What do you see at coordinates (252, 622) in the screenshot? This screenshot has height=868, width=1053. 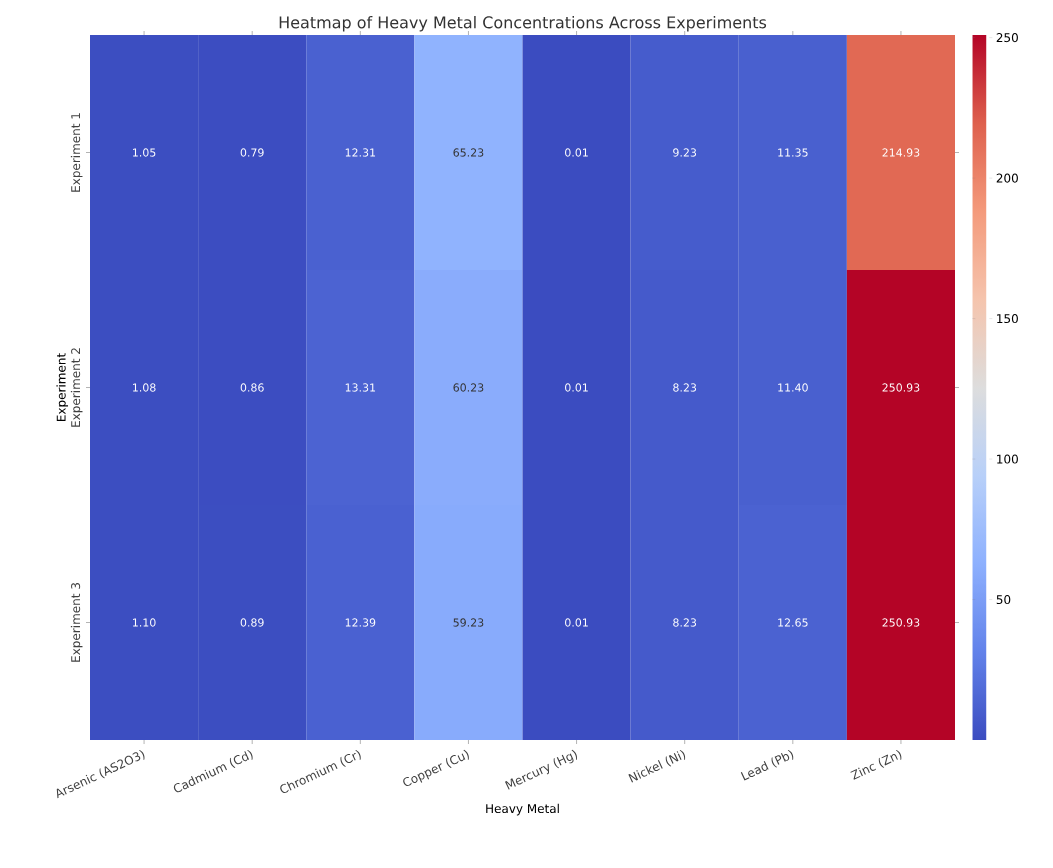 I see `data-label: 0.89` at bounding box center [252, 622].